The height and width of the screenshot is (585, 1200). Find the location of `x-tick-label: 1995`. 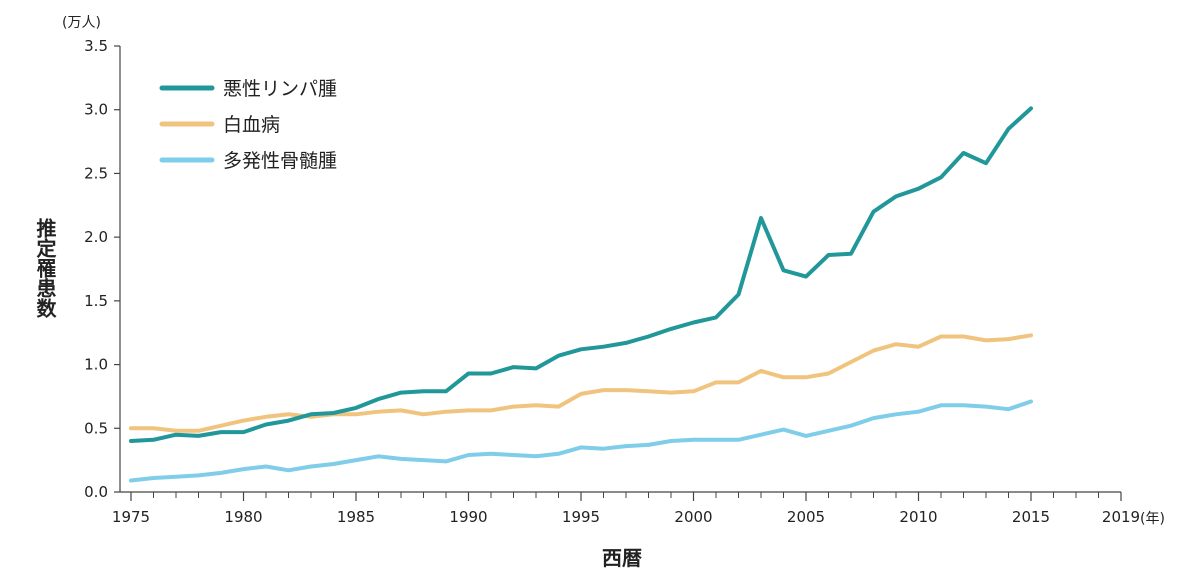

x-tick-label: 1995 is located at coordinates (581, 517).